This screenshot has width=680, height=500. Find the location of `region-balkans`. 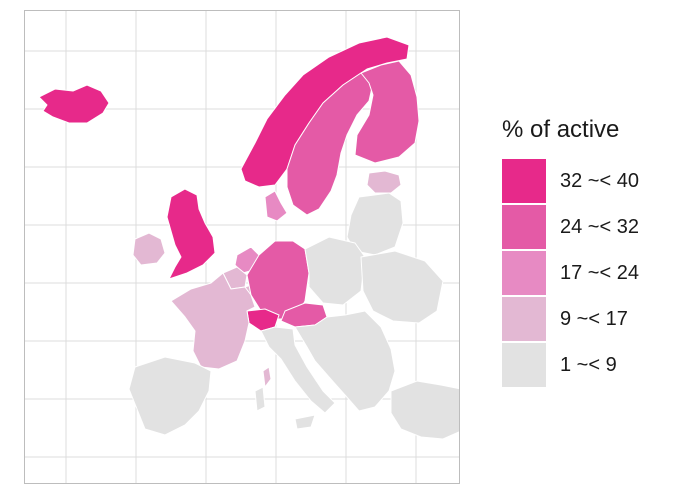

region-balkans is located at coordinates (345, 361).